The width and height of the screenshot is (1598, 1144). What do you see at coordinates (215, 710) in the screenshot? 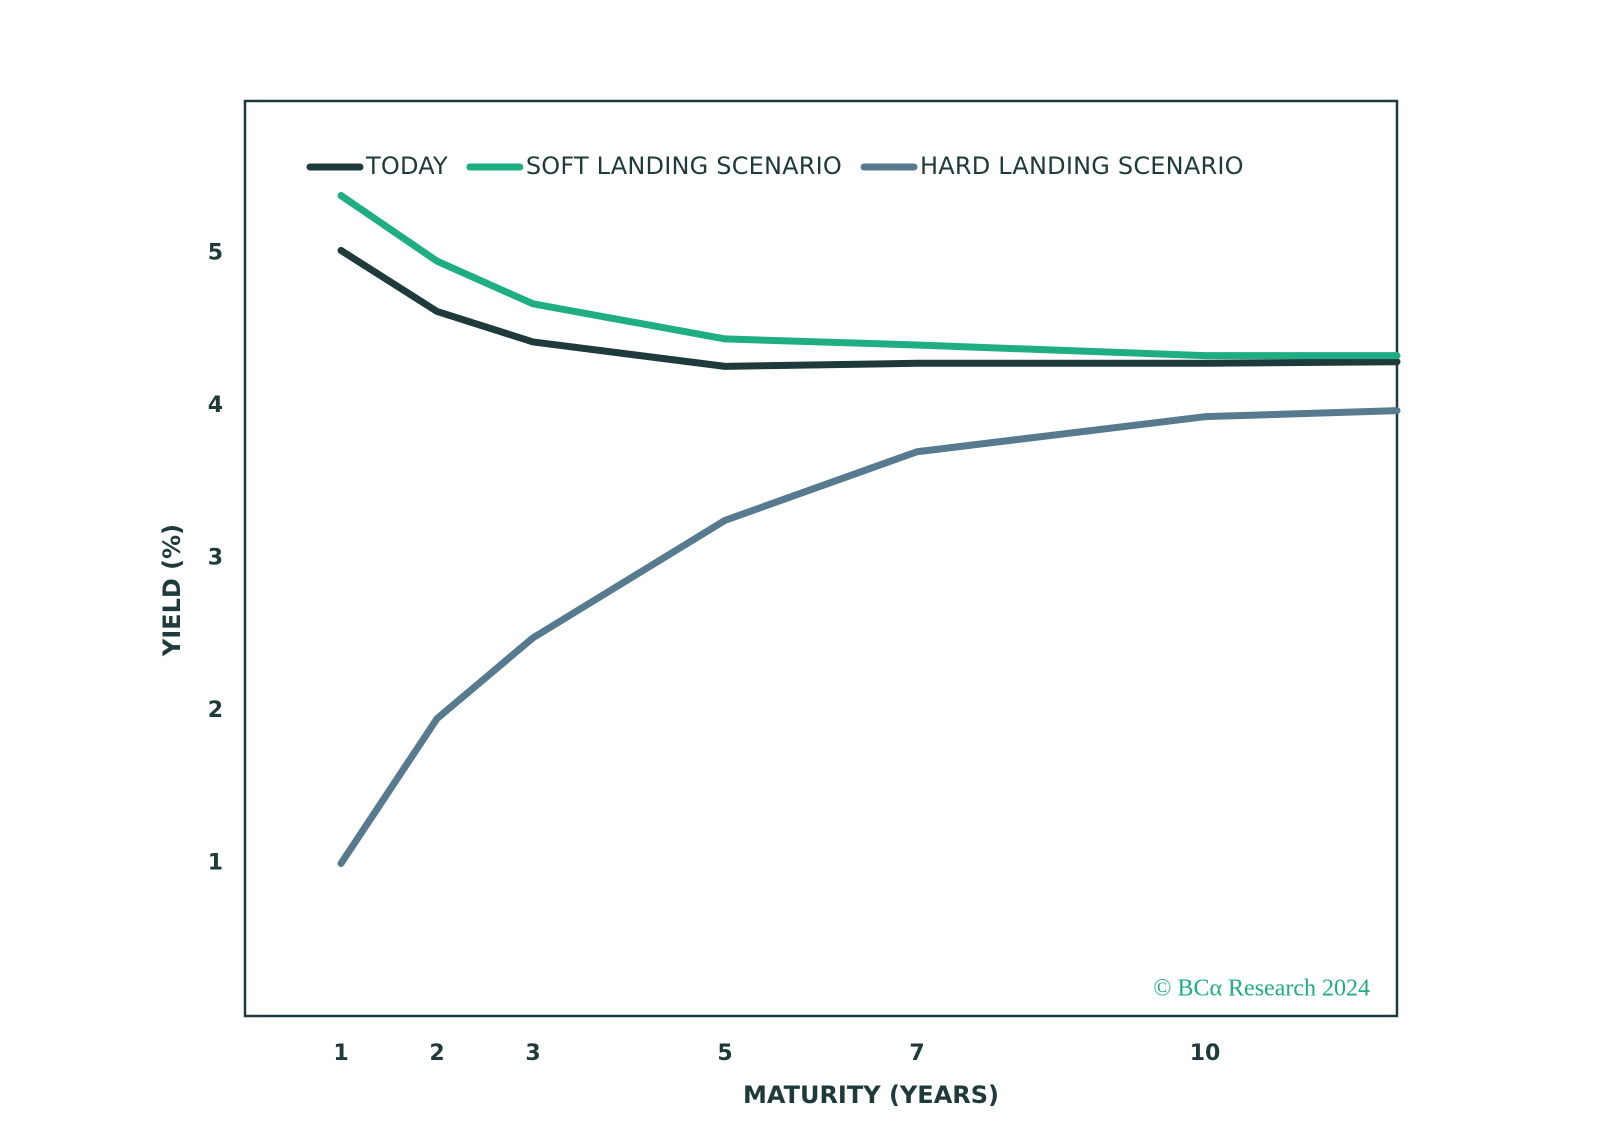
I see `y-tick-label: 2` at bounding box center [215, 710].